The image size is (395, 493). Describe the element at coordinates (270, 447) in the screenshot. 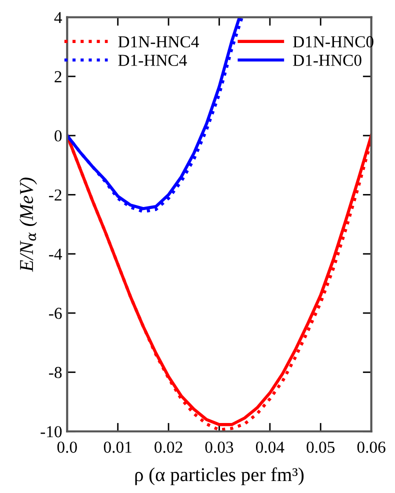

I see `x-tick-label: 0.04` at that location.